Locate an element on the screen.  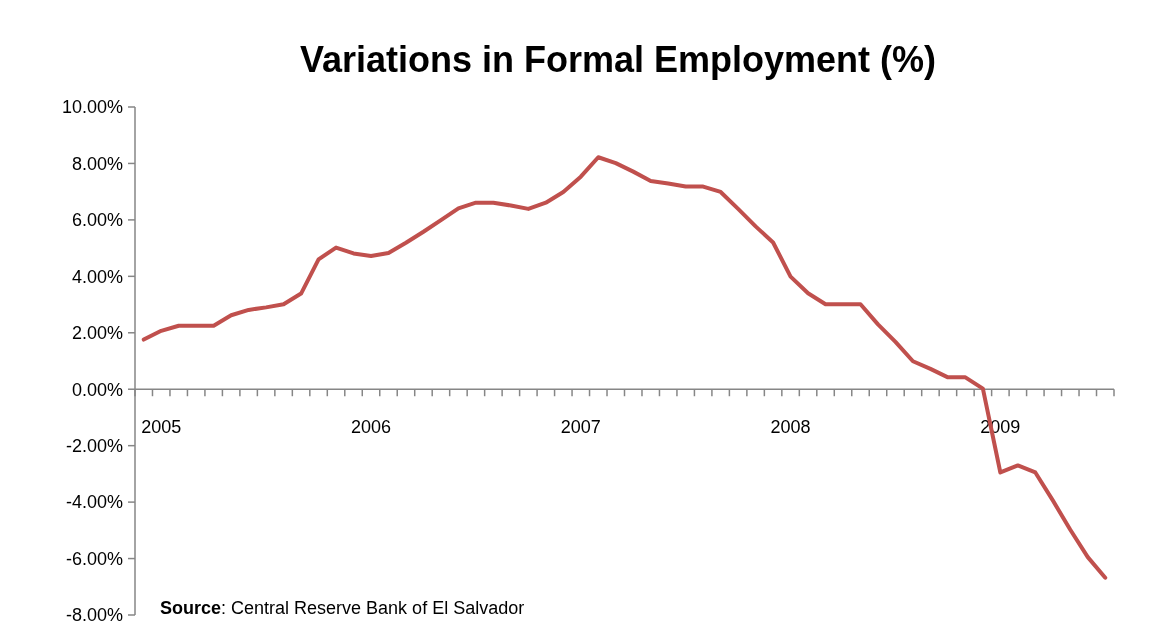
x-tick-label: 2008 is located at coordinates (790, 427).